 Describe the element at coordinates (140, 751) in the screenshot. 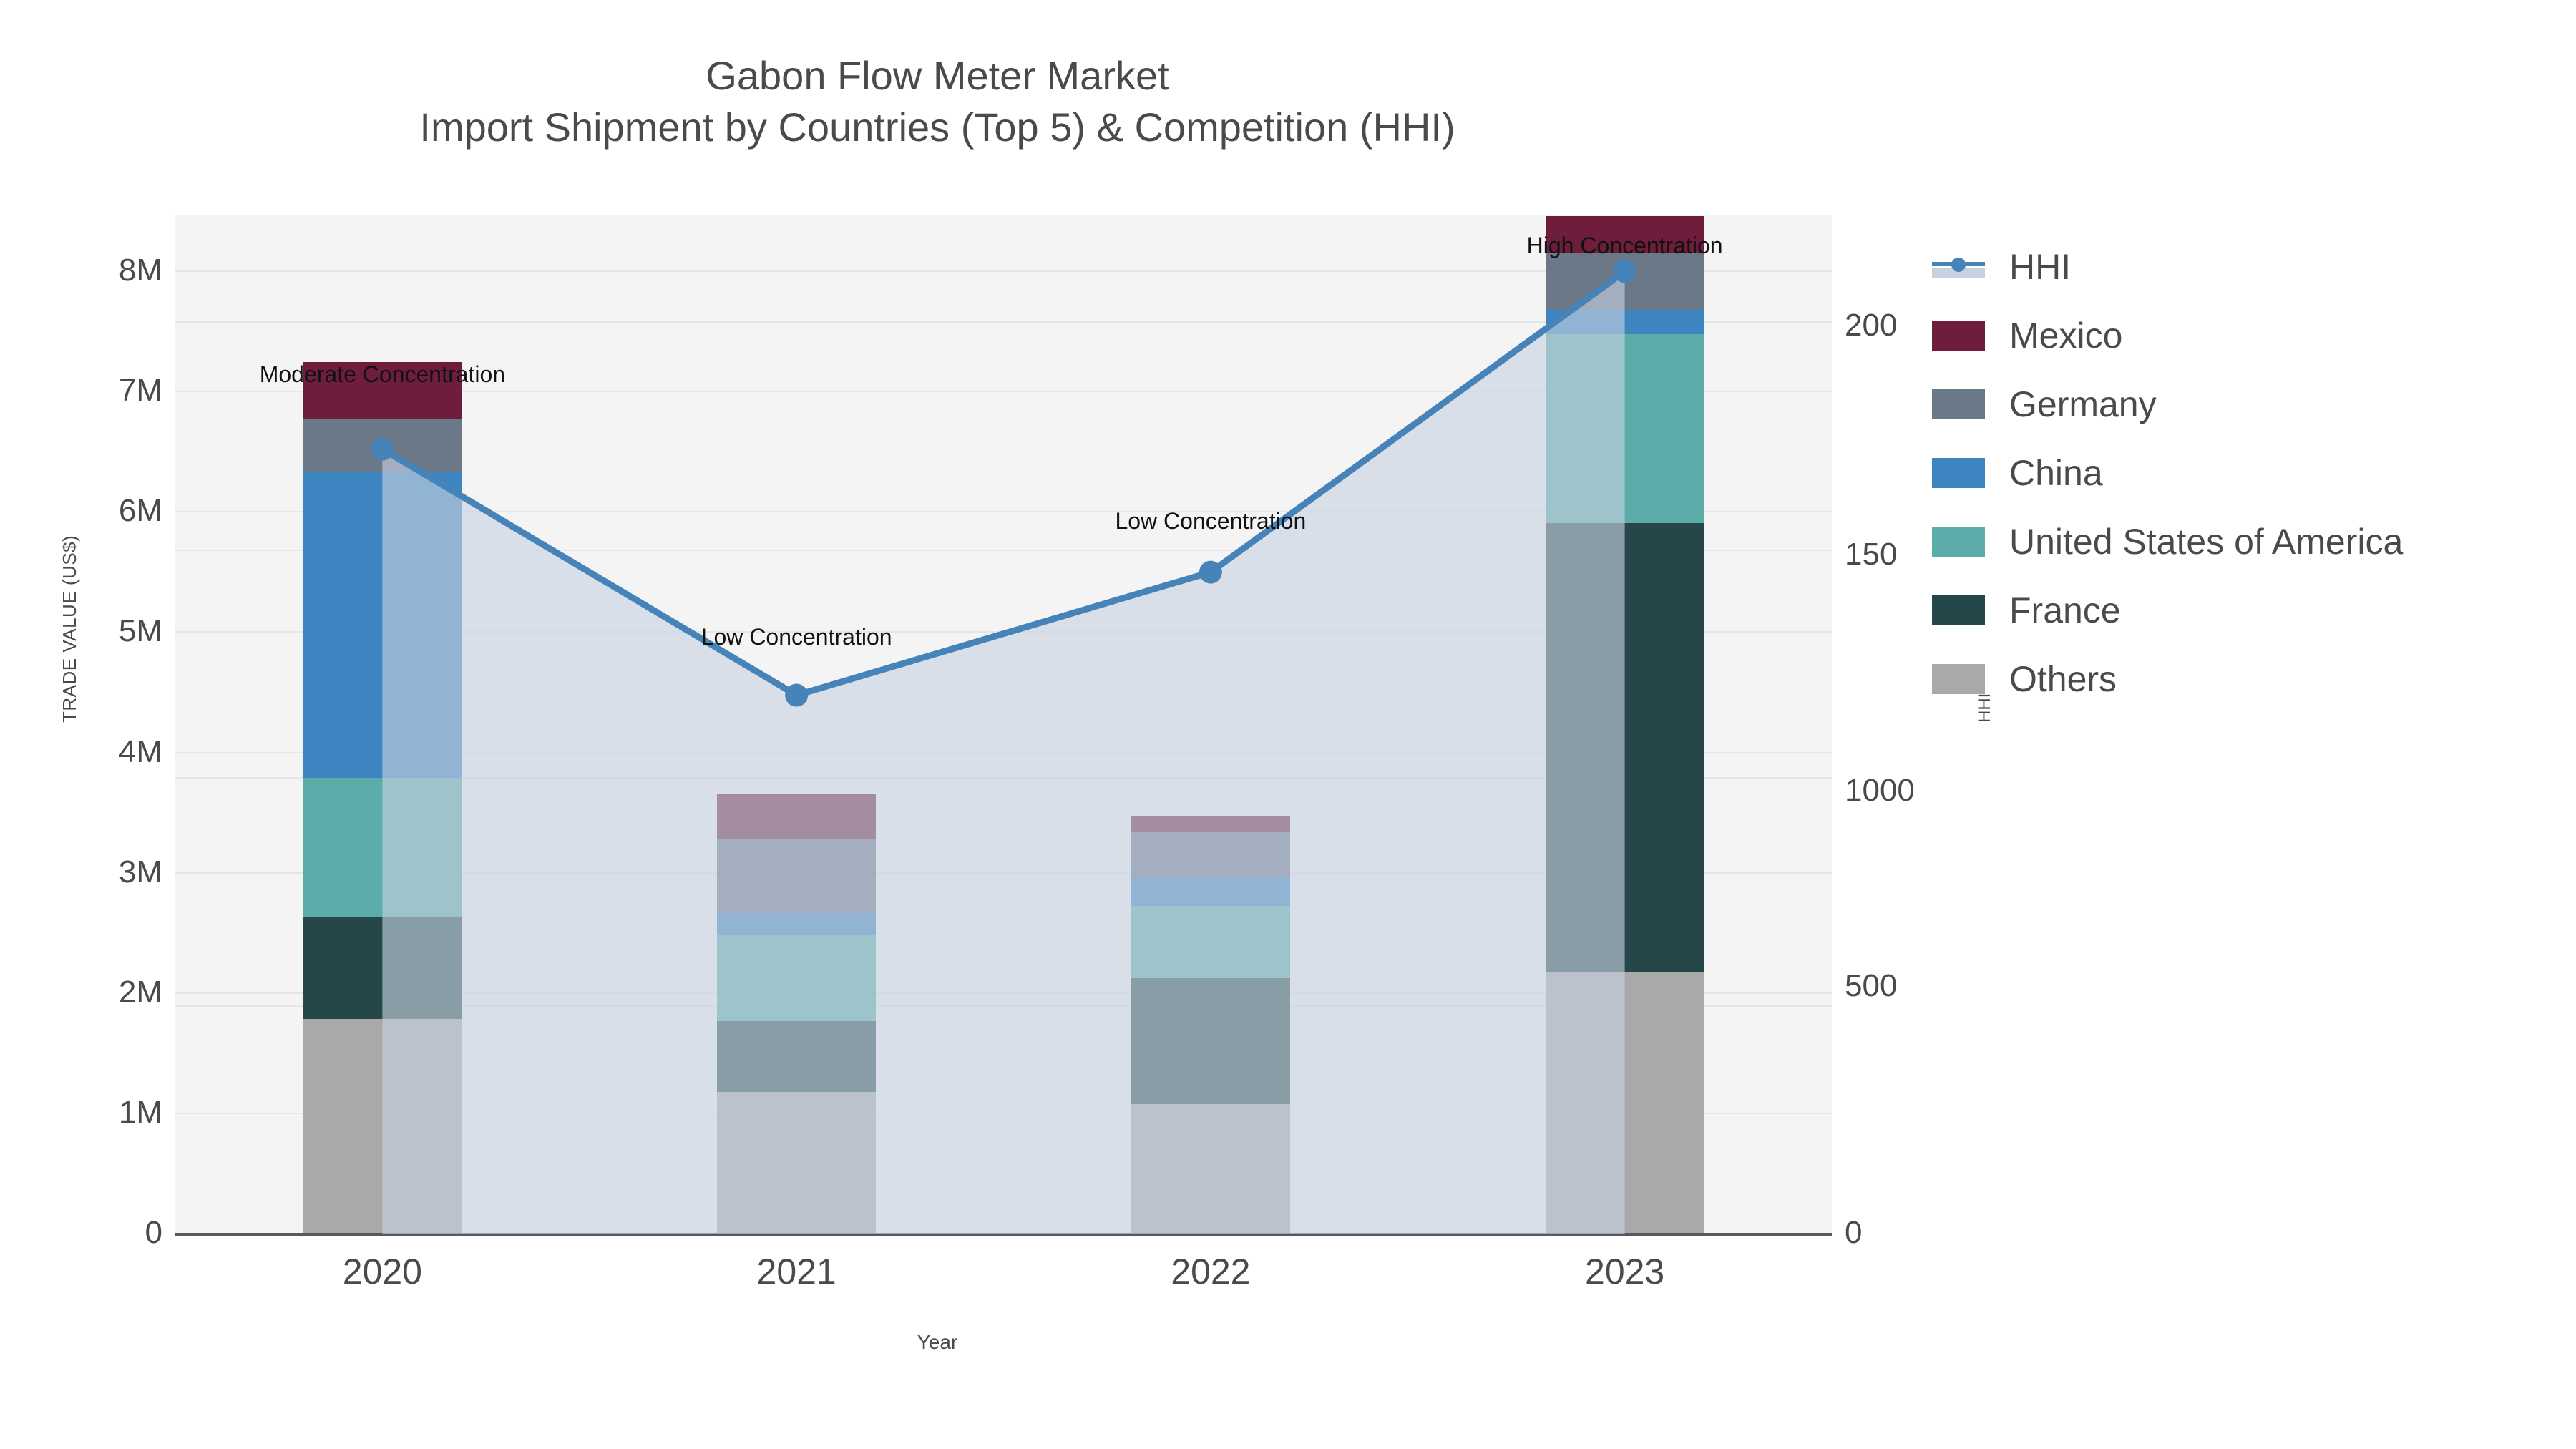

I see `y-axis-left-tick: 4M` at that location.